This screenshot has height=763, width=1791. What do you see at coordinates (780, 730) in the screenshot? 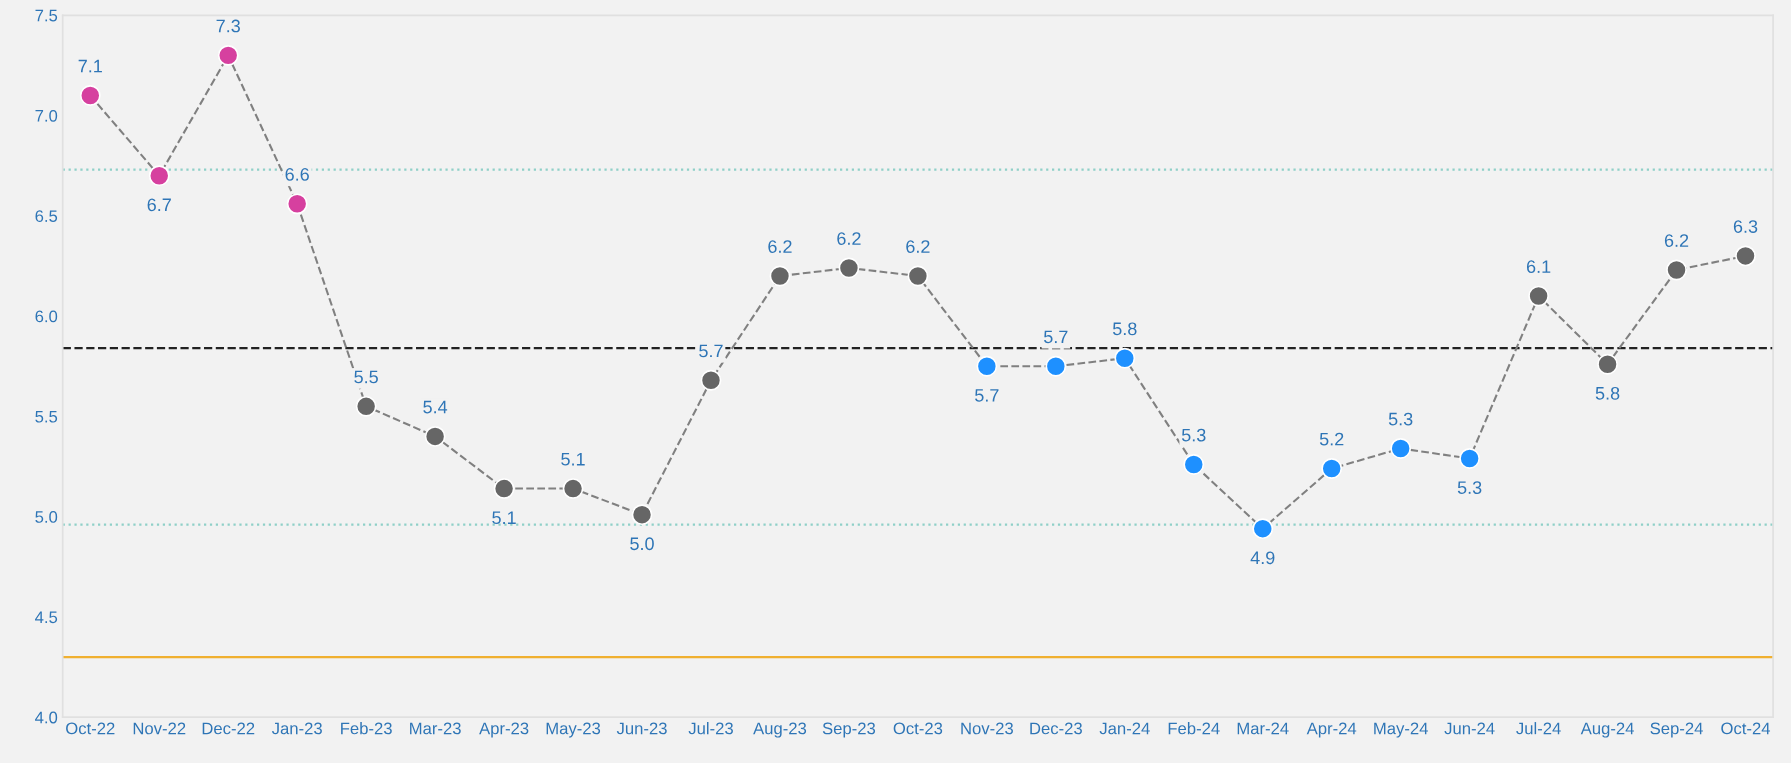
I see `x-tick-label: Aug-23` at bounding box center [780, 730].